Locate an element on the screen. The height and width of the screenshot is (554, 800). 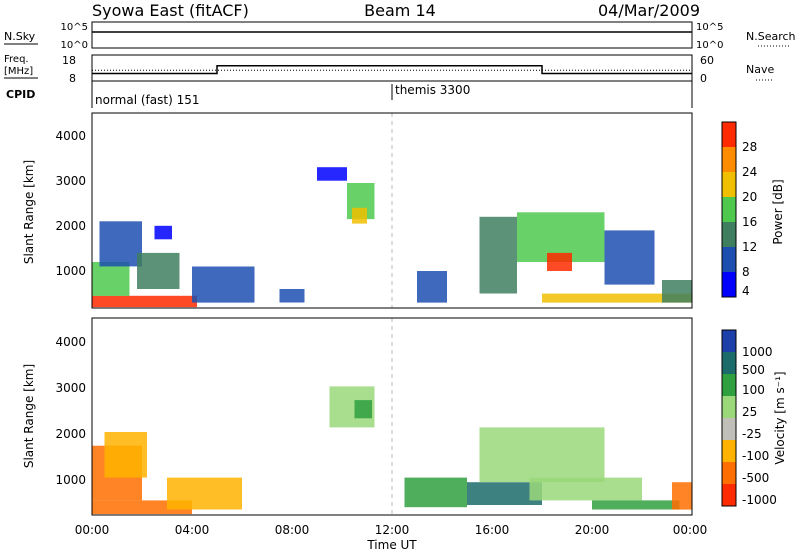
velocity-colorbar-frame is located at coordinates (729, 418).